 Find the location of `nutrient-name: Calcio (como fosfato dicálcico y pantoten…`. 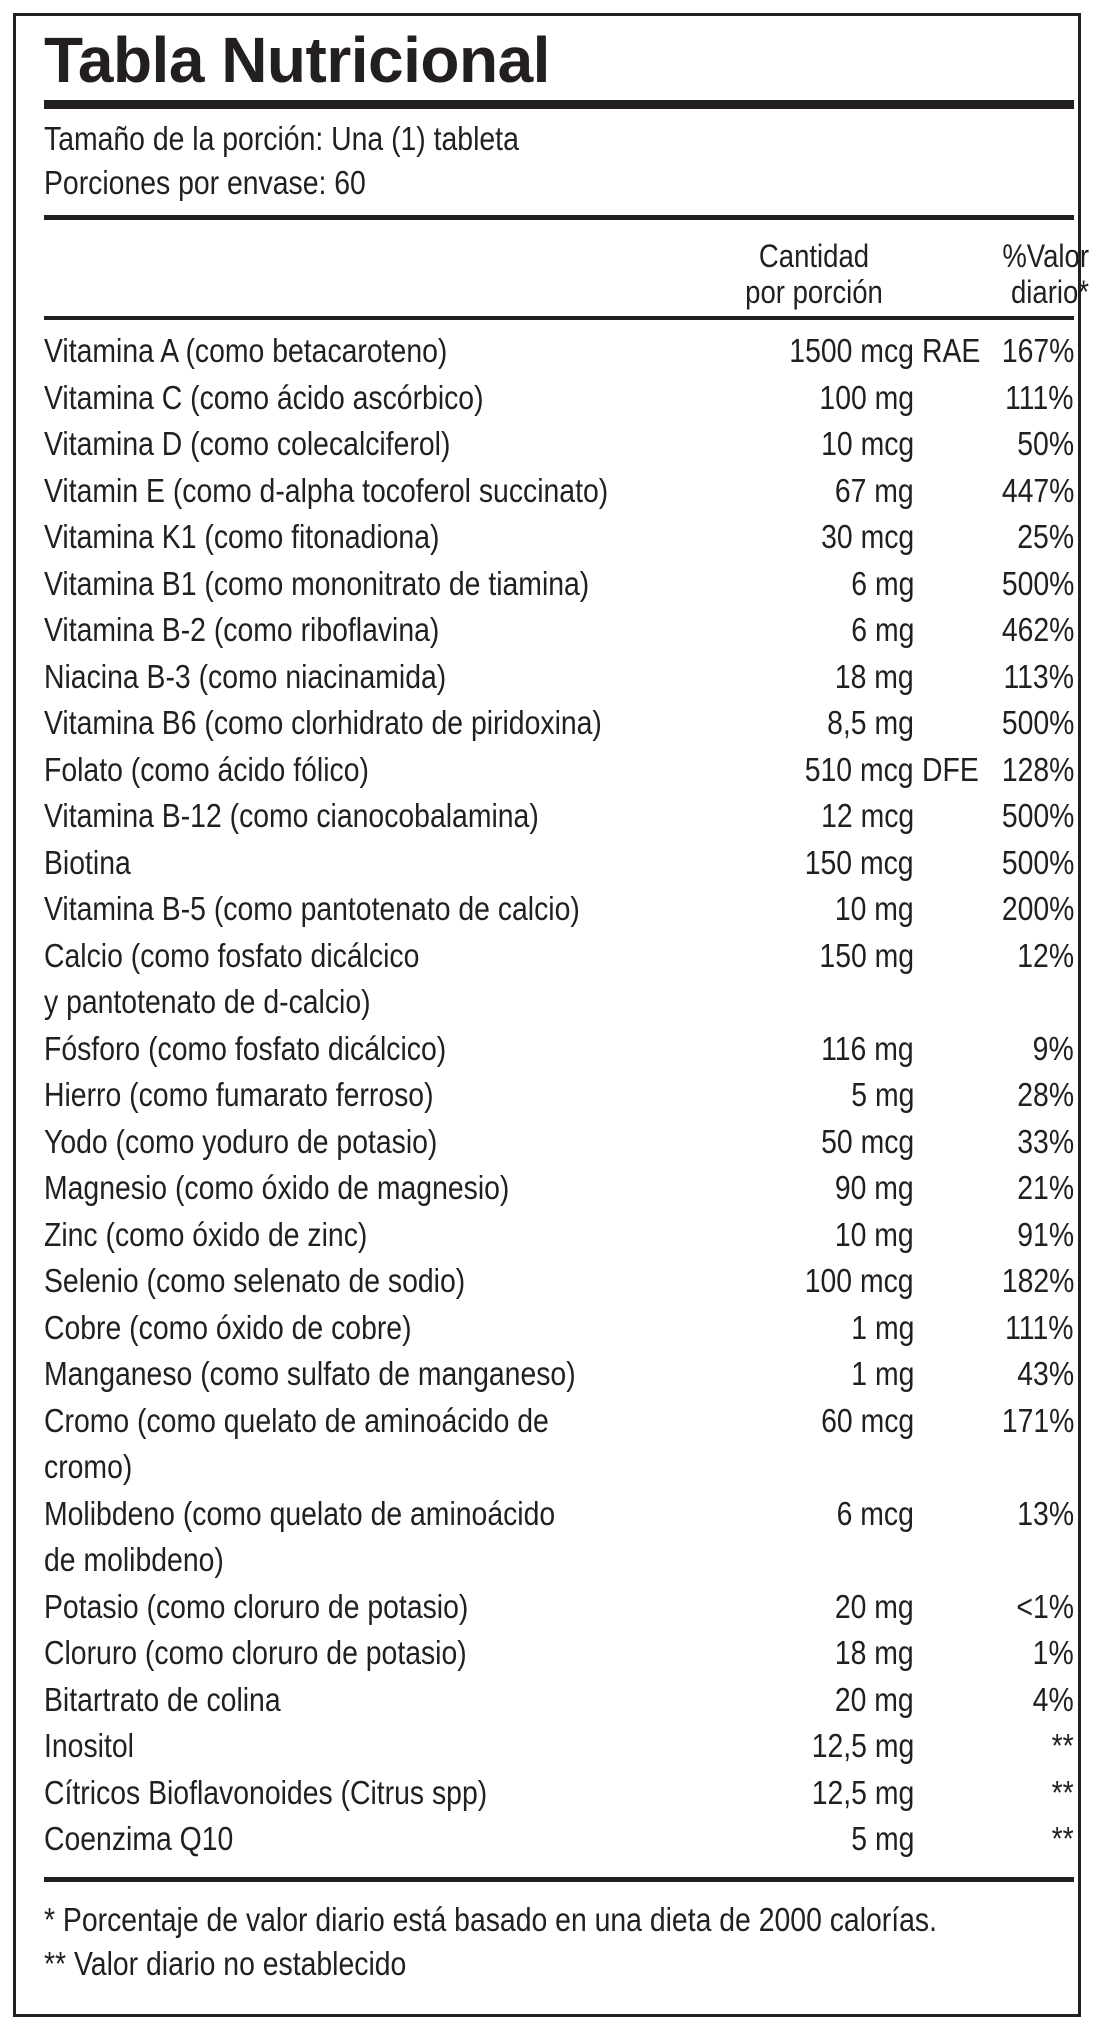

nutrient-name: Calcio (como fosfato dicálcico y pantoten… is located at coordinates (353, 979).